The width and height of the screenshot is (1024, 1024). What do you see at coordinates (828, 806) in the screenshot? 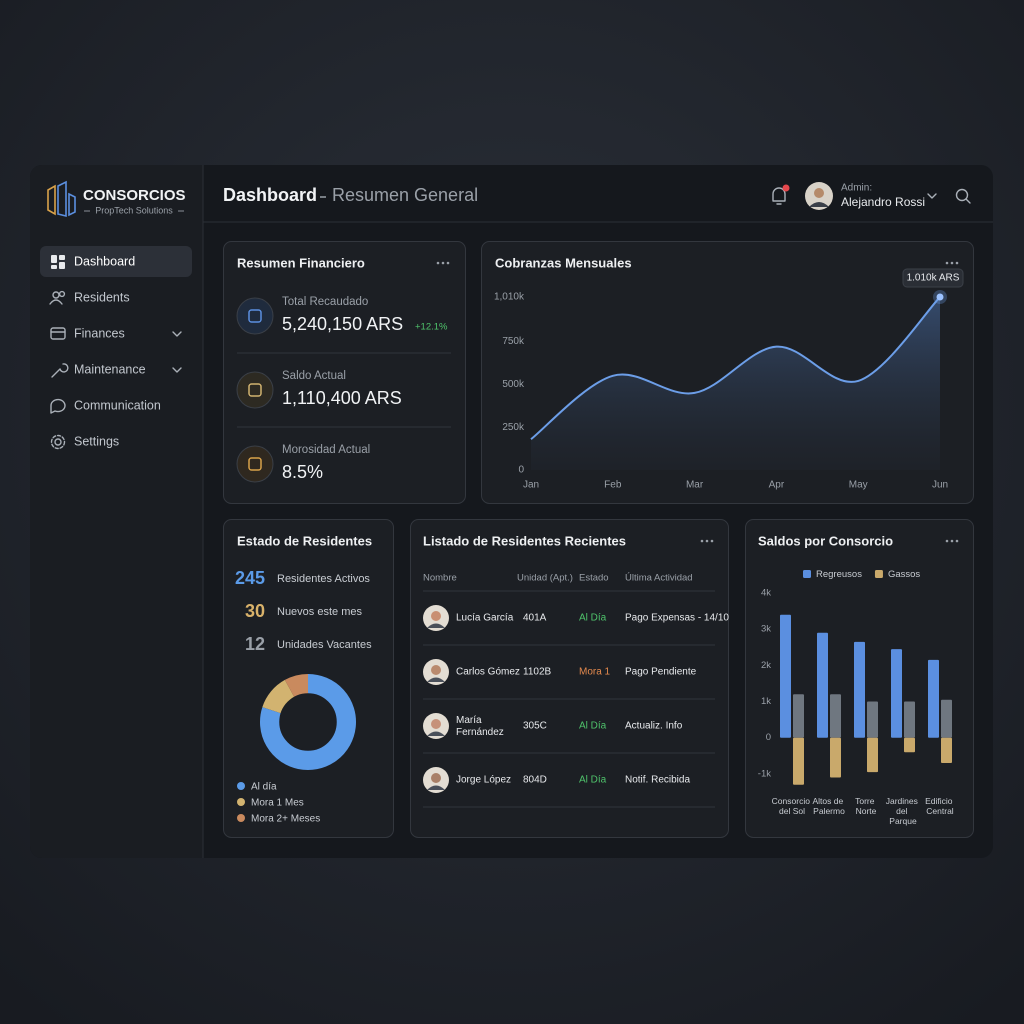
I see `x-tick-label: Altos de Palermo` at bounding box center [828, 806].